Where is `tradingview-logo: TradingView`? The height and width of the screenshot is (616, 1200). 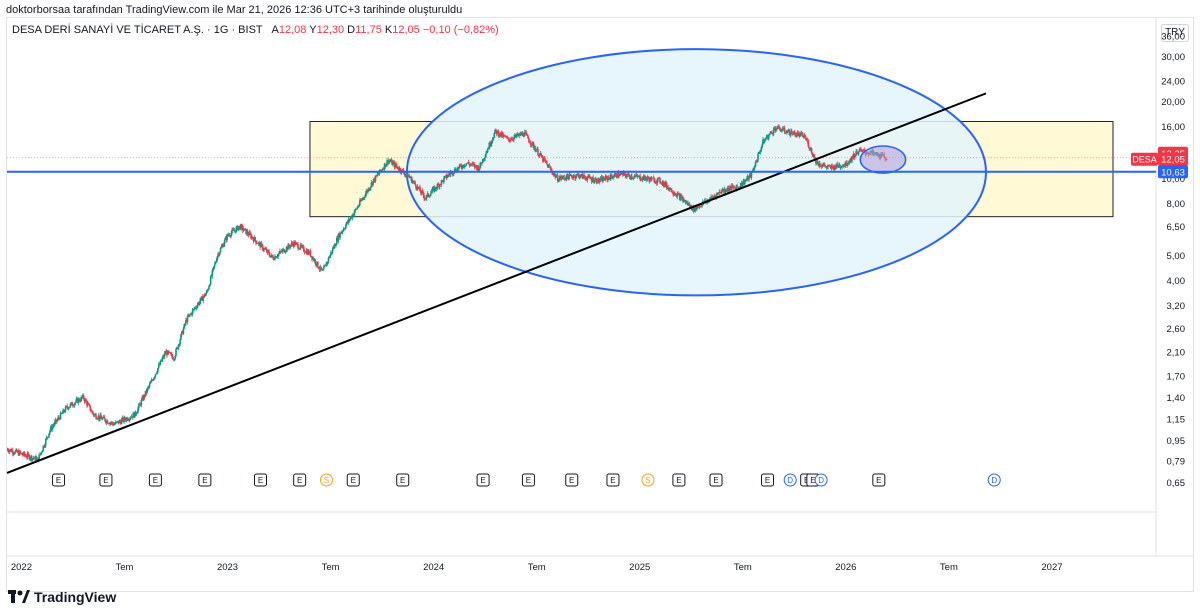
tradingview-logo: TradingView is located at coordinates (62, 597).